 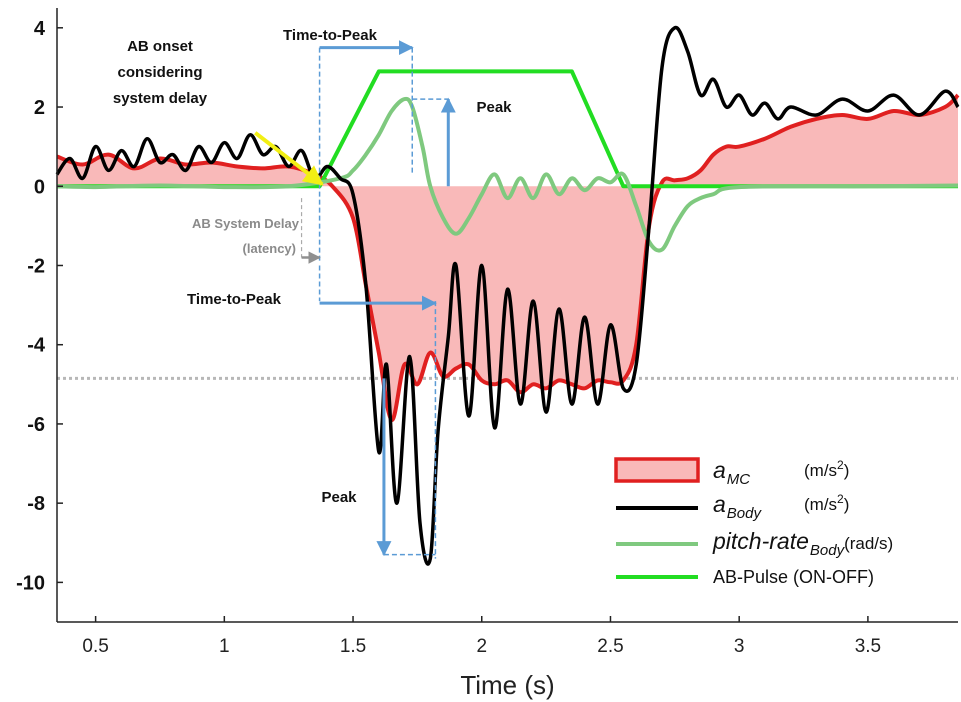 What do you see at coordinates (494, 107) in the screenshot?
I see `peak-label-top: Peak` at bounding box center [494, 107].